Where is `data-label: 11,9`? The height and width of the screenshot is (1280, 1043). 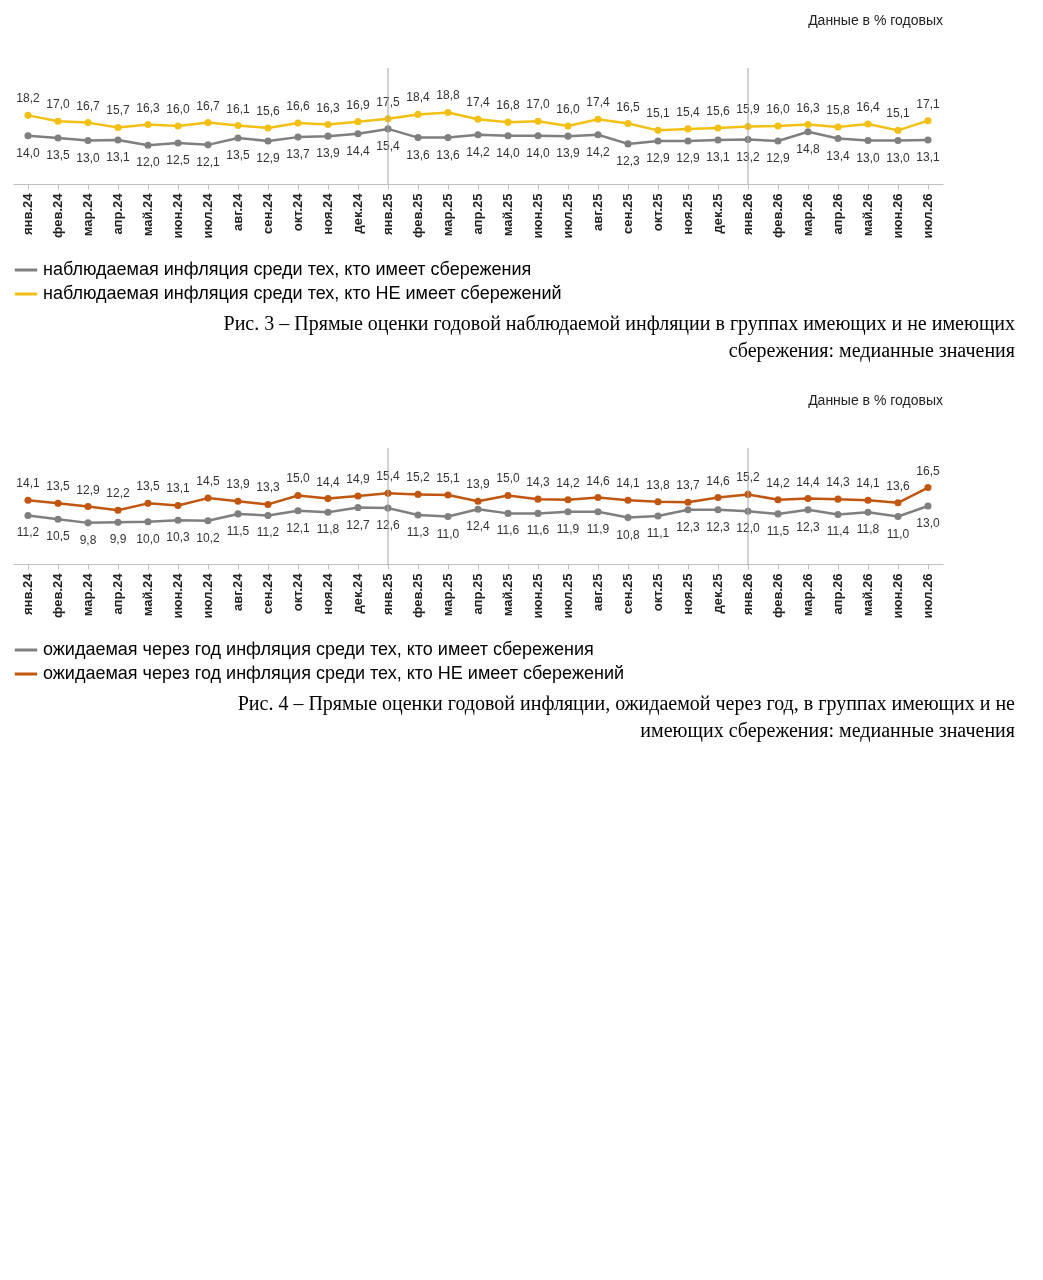
data-label: 11,9 is located at coordinates (568, 528).